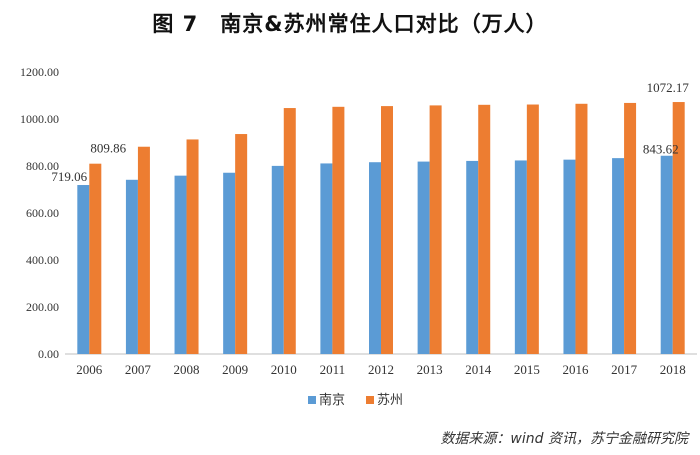 The width and height of the screenshot is (700, 455). What do you see at coordinates (42, 166) in the screenshot?
I see `y-tick-label: 800.00` at bounding box center [42, 166].